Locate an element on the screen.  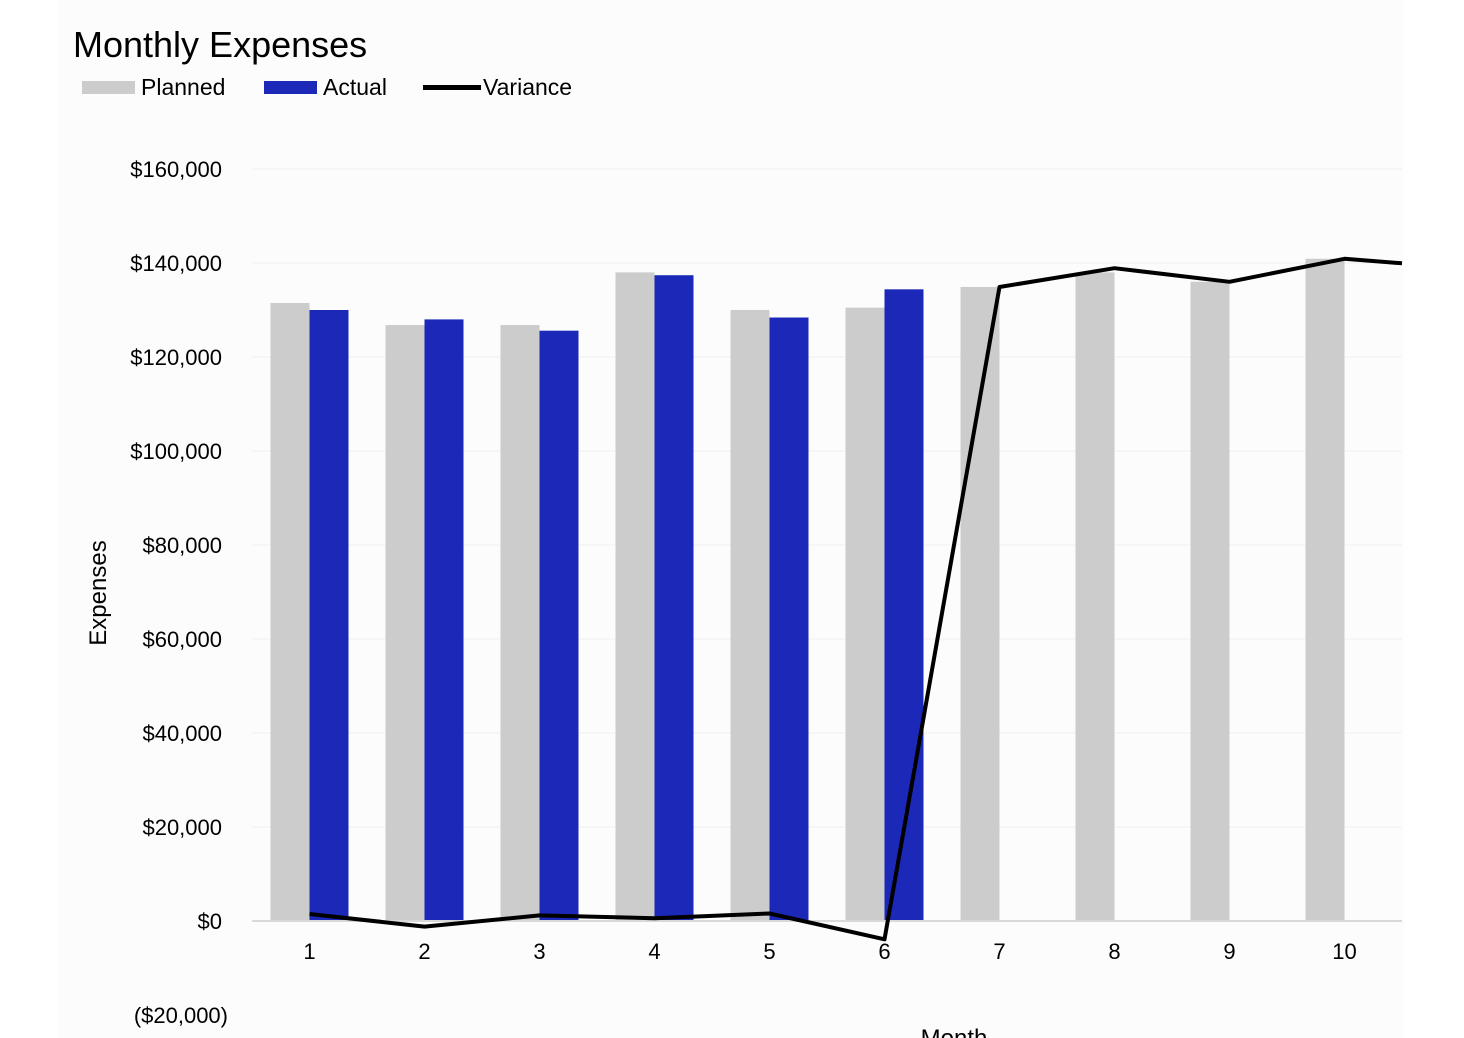
legend-label-variance: Variance is located at coordinates (528, 86).